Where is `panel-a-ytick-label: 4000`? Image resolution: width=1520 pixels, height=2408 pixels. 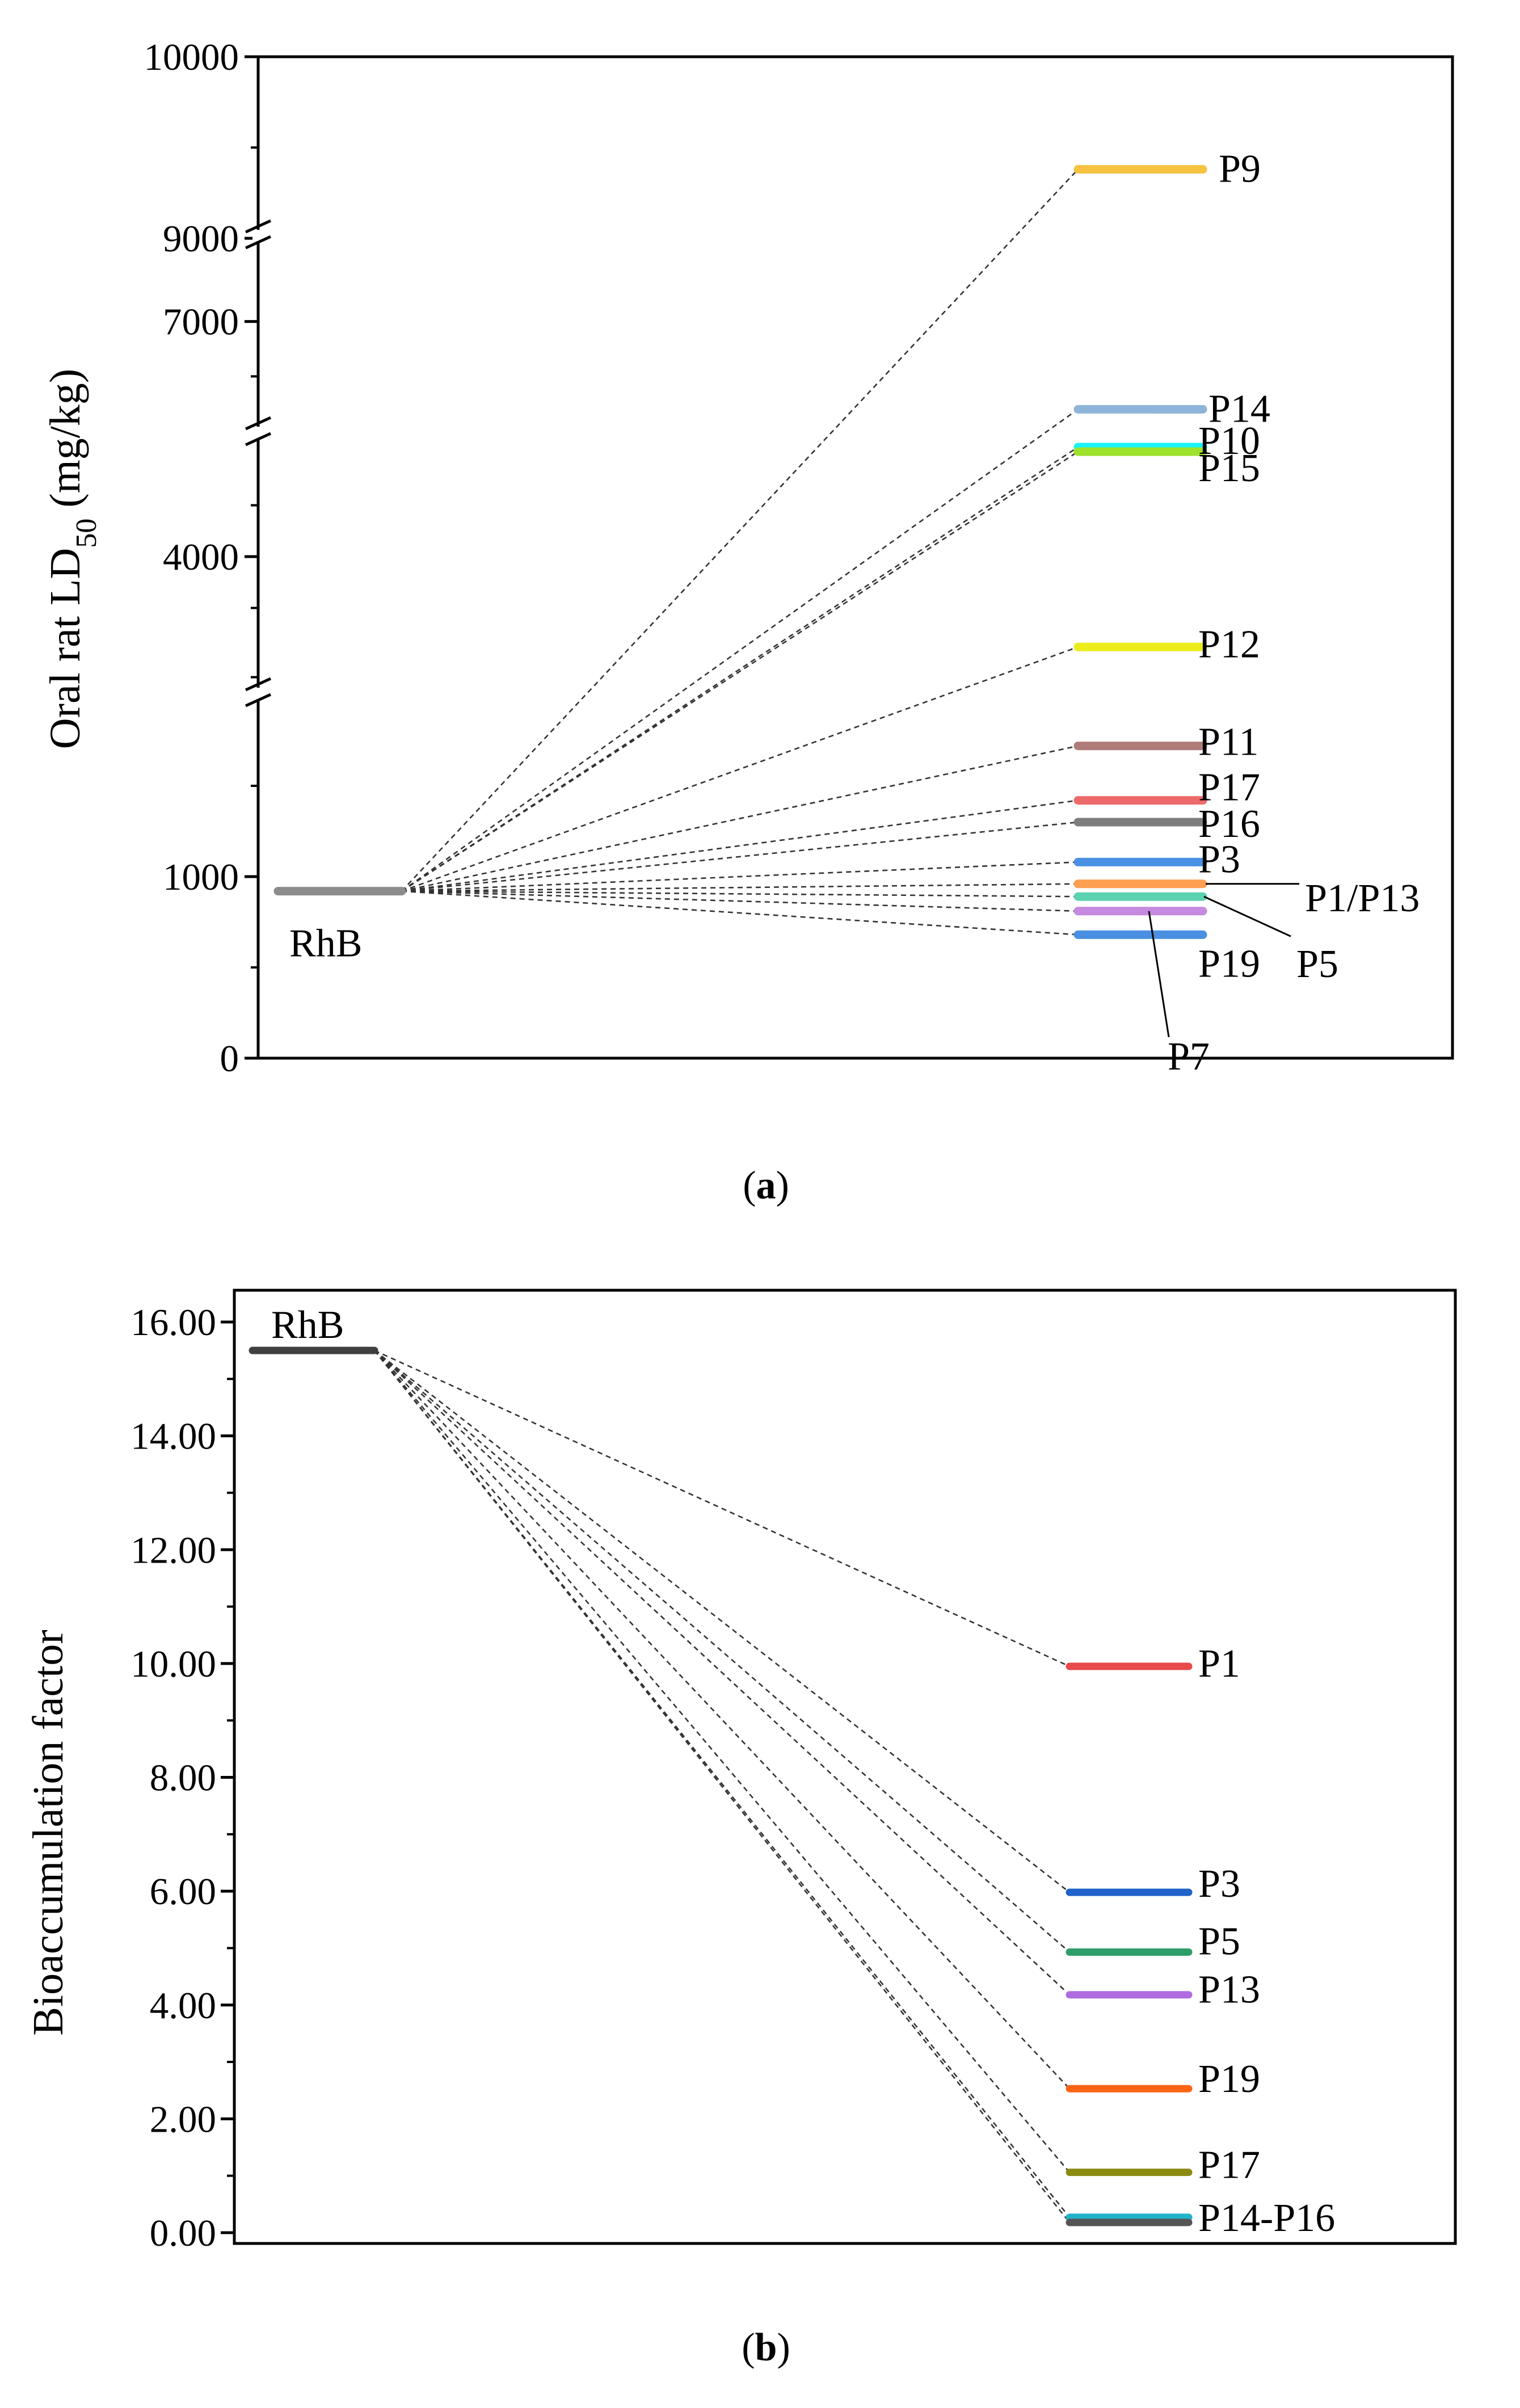
panel-a-ytick-label: 4000 is located at coordinates (201, 557).